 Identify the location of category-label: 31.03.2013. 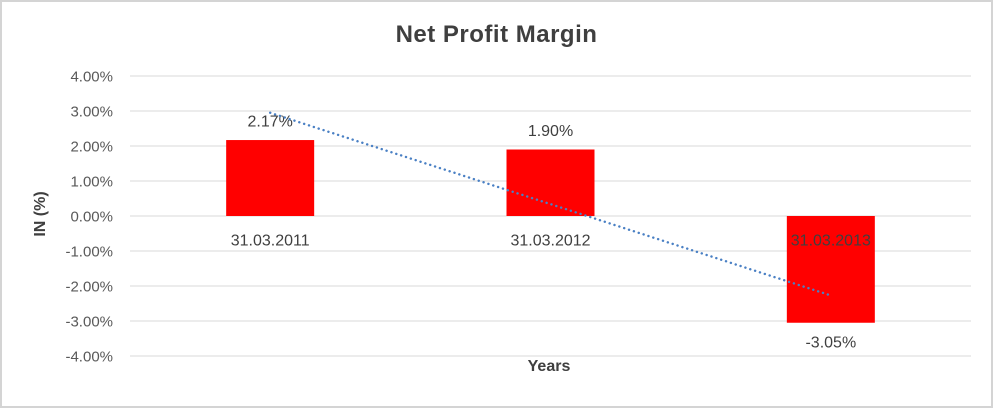
(831, 241).